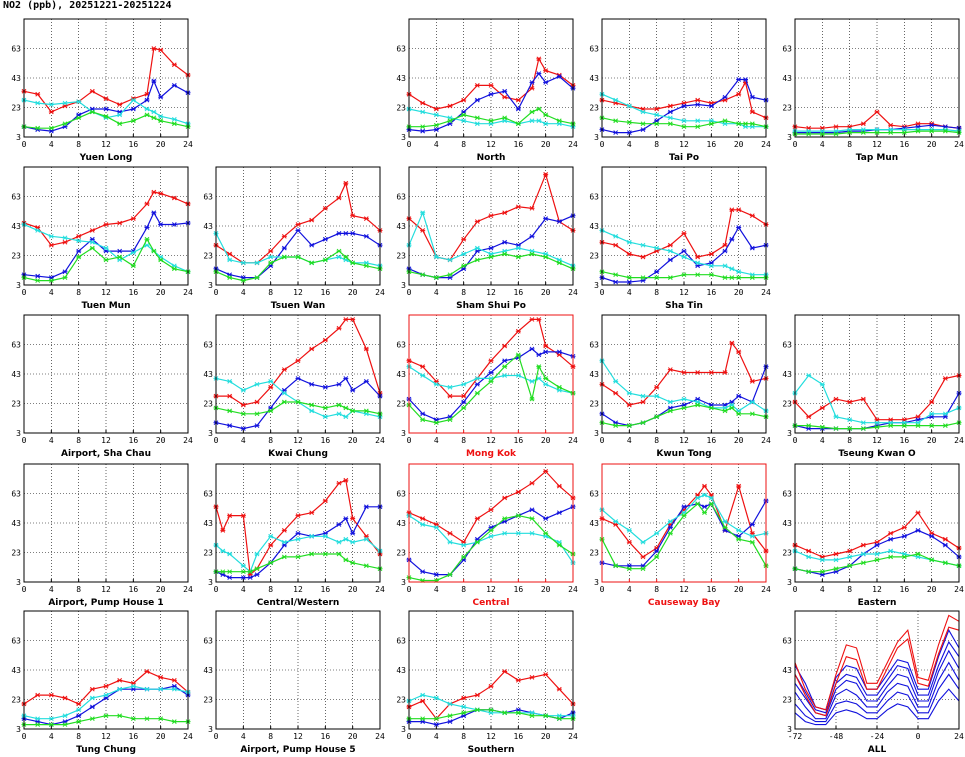  I want to click on x-tick-label: 12, so click(298, 440).